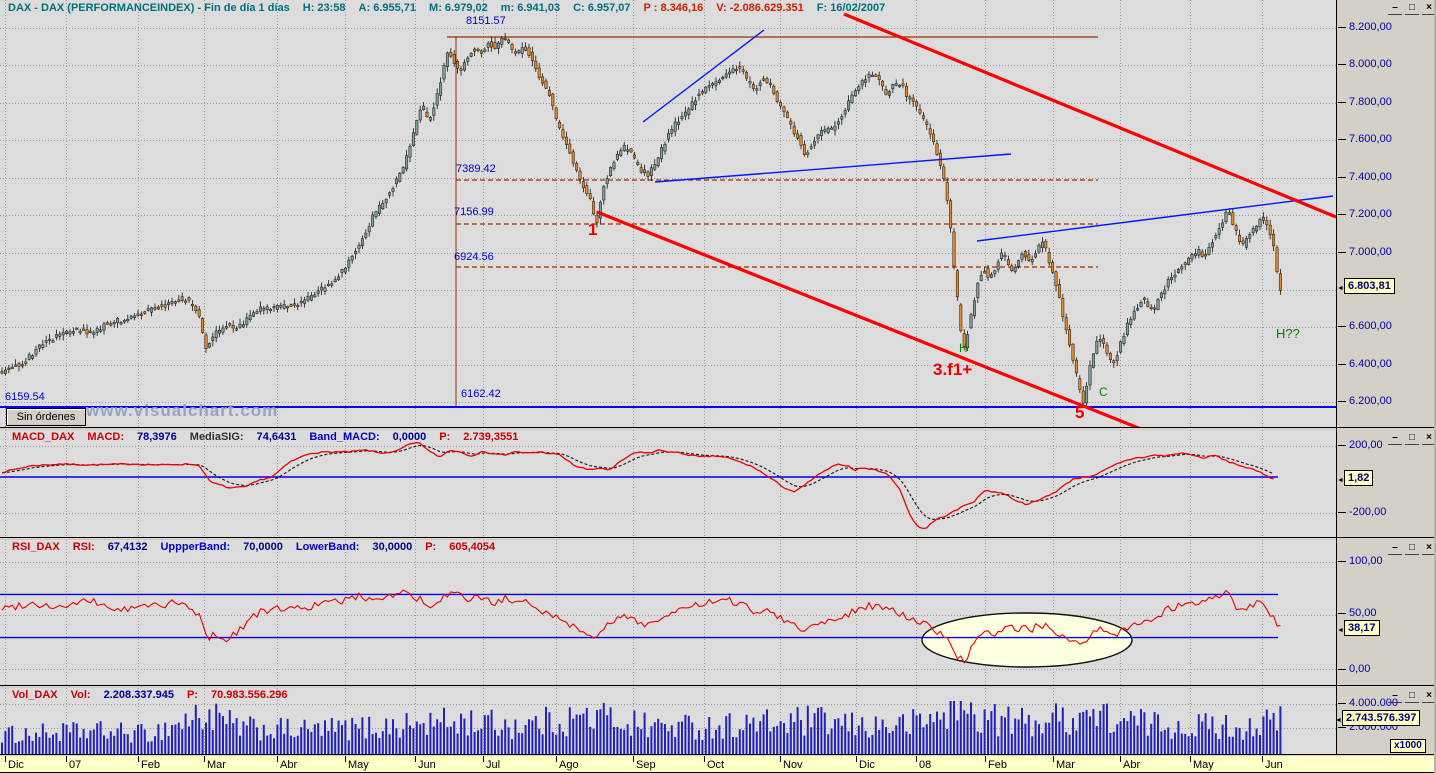 This screenshot has height=773, width=1436. I want to click on macd-signal-line, so click(637, 482).